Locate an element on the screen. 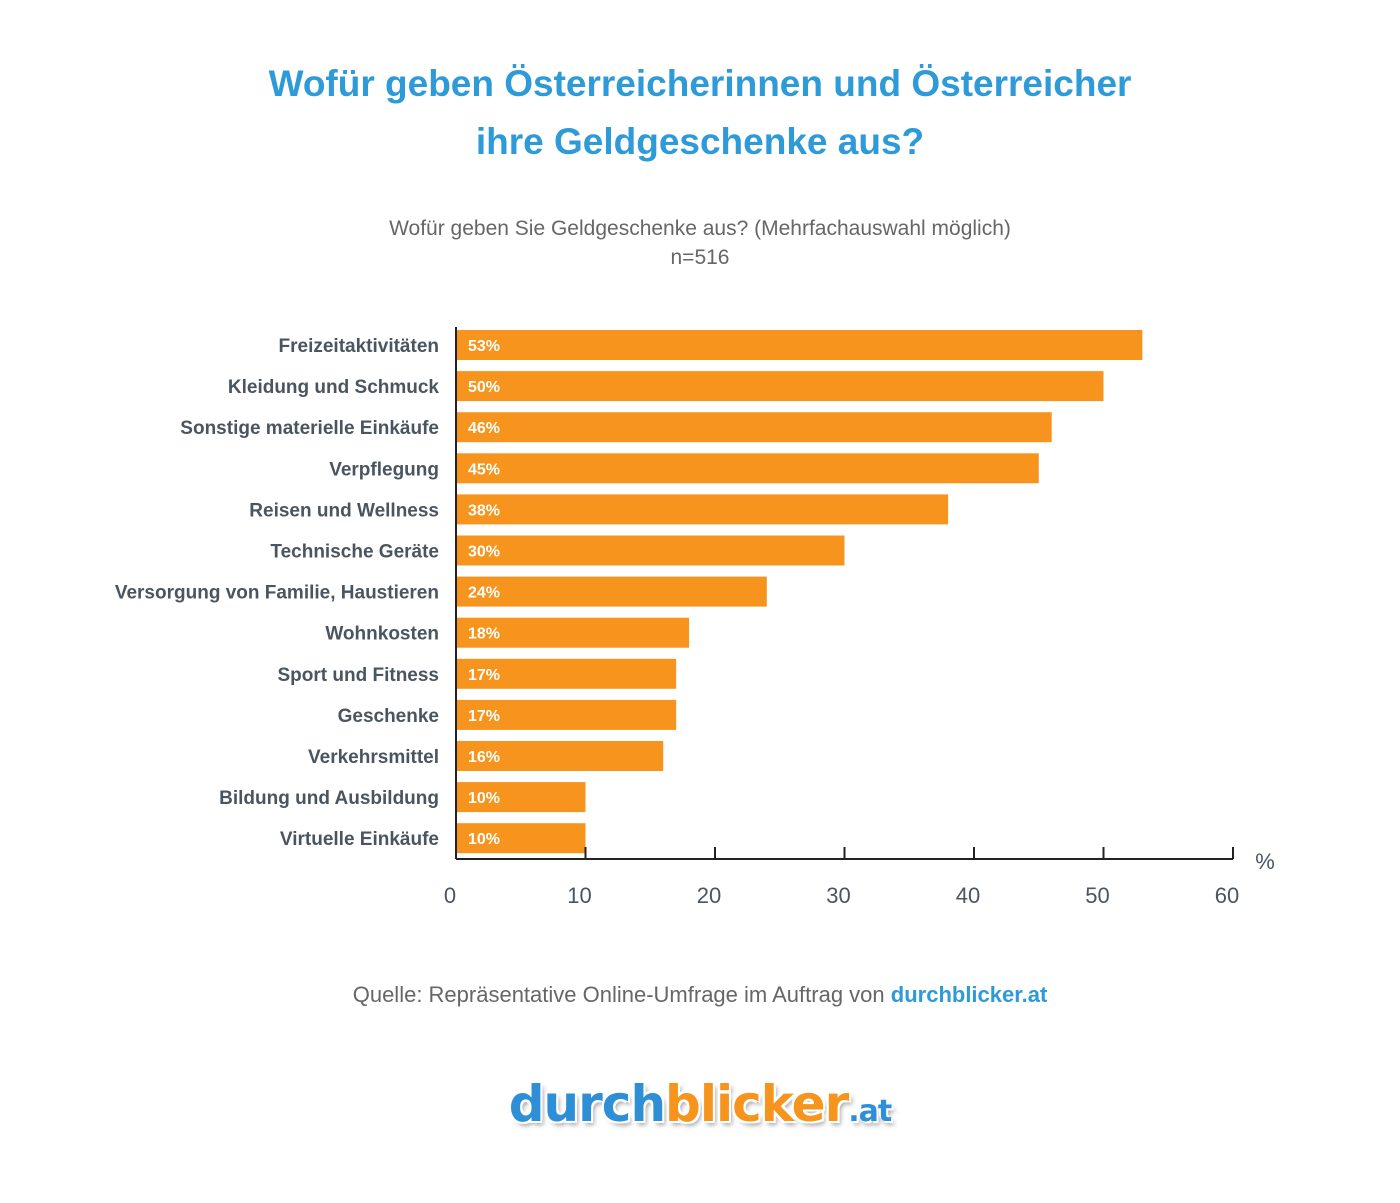 The width and height of the screenshot is (1400, 1203). bar-value-label: 45% is located at coordinates (484, 469).